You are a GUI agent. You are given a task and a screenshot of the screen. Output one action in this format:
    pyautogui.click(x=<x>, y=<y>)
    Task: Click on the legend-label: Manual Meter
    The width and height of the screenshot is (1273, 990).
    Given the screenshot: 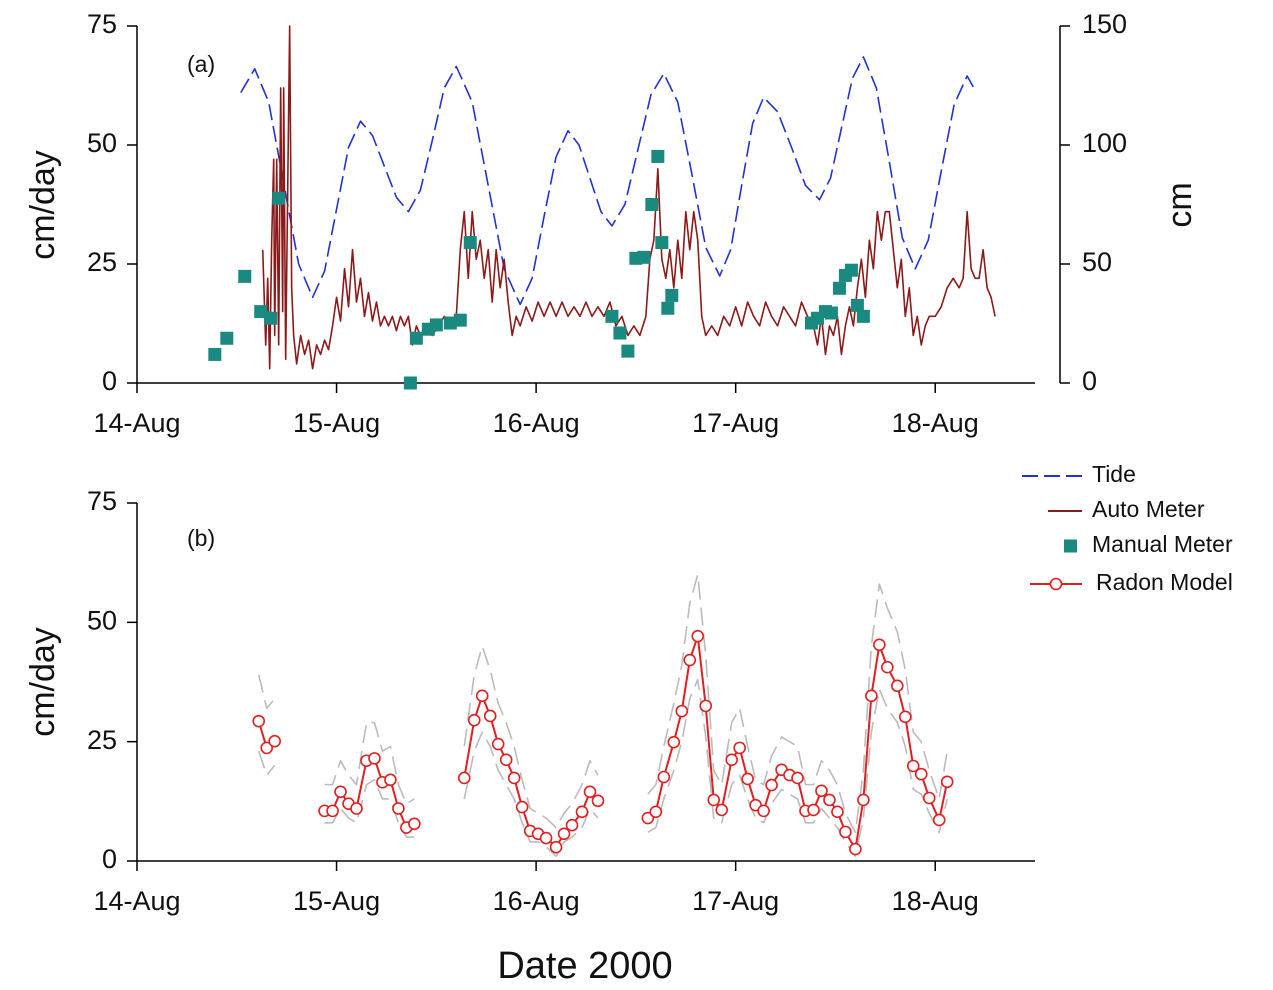 What is the action you would take?
    pyautogui.click(x=1162, y=544)
    